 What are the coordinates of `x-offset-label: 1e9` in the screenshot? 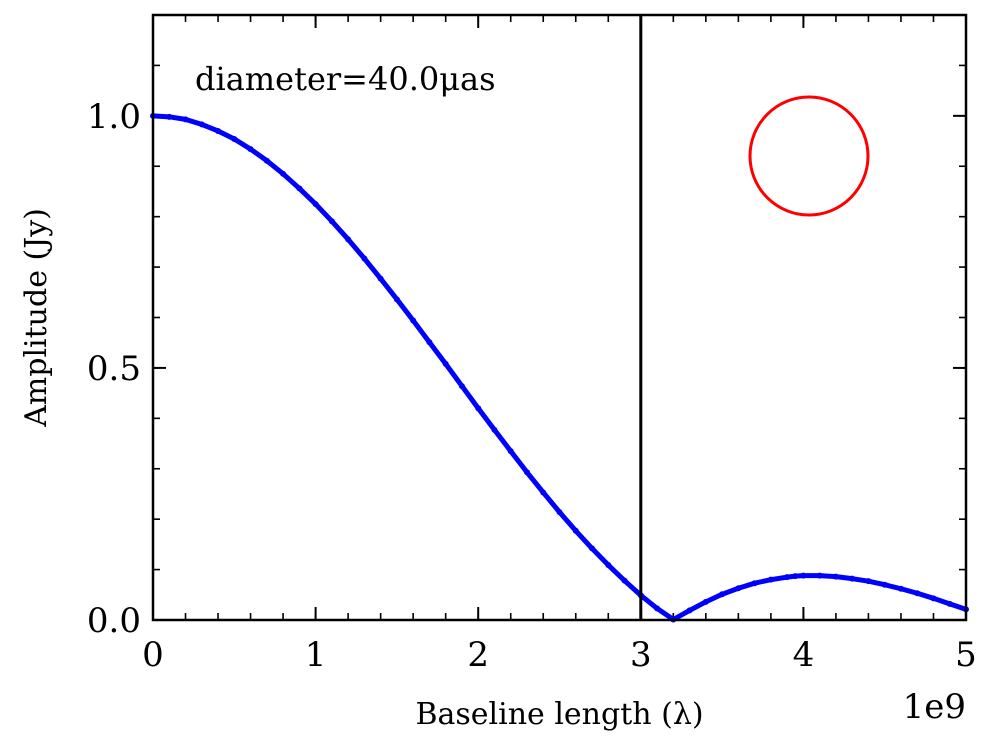 It's located at (934, 707).